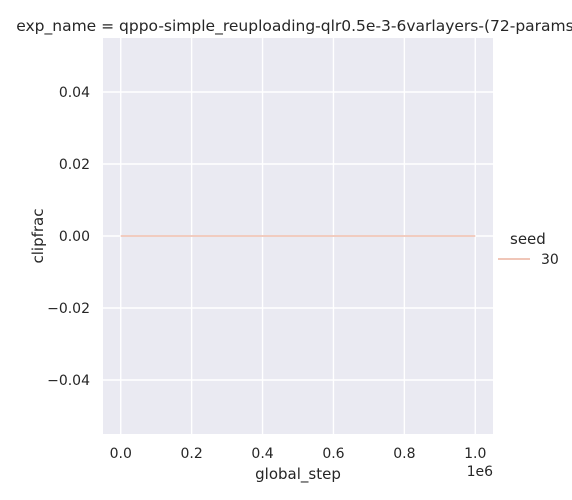 This screenshot has height=500, width=572. I want to click on y-tick-labels: 0.04 0.02 0.00 −0.02 −0.04, so click(68, 237).